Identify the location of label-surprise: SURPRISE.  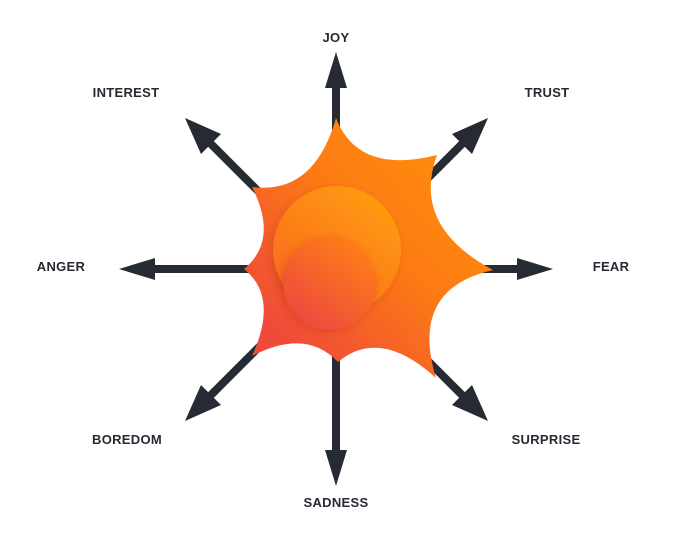
(546, 439).